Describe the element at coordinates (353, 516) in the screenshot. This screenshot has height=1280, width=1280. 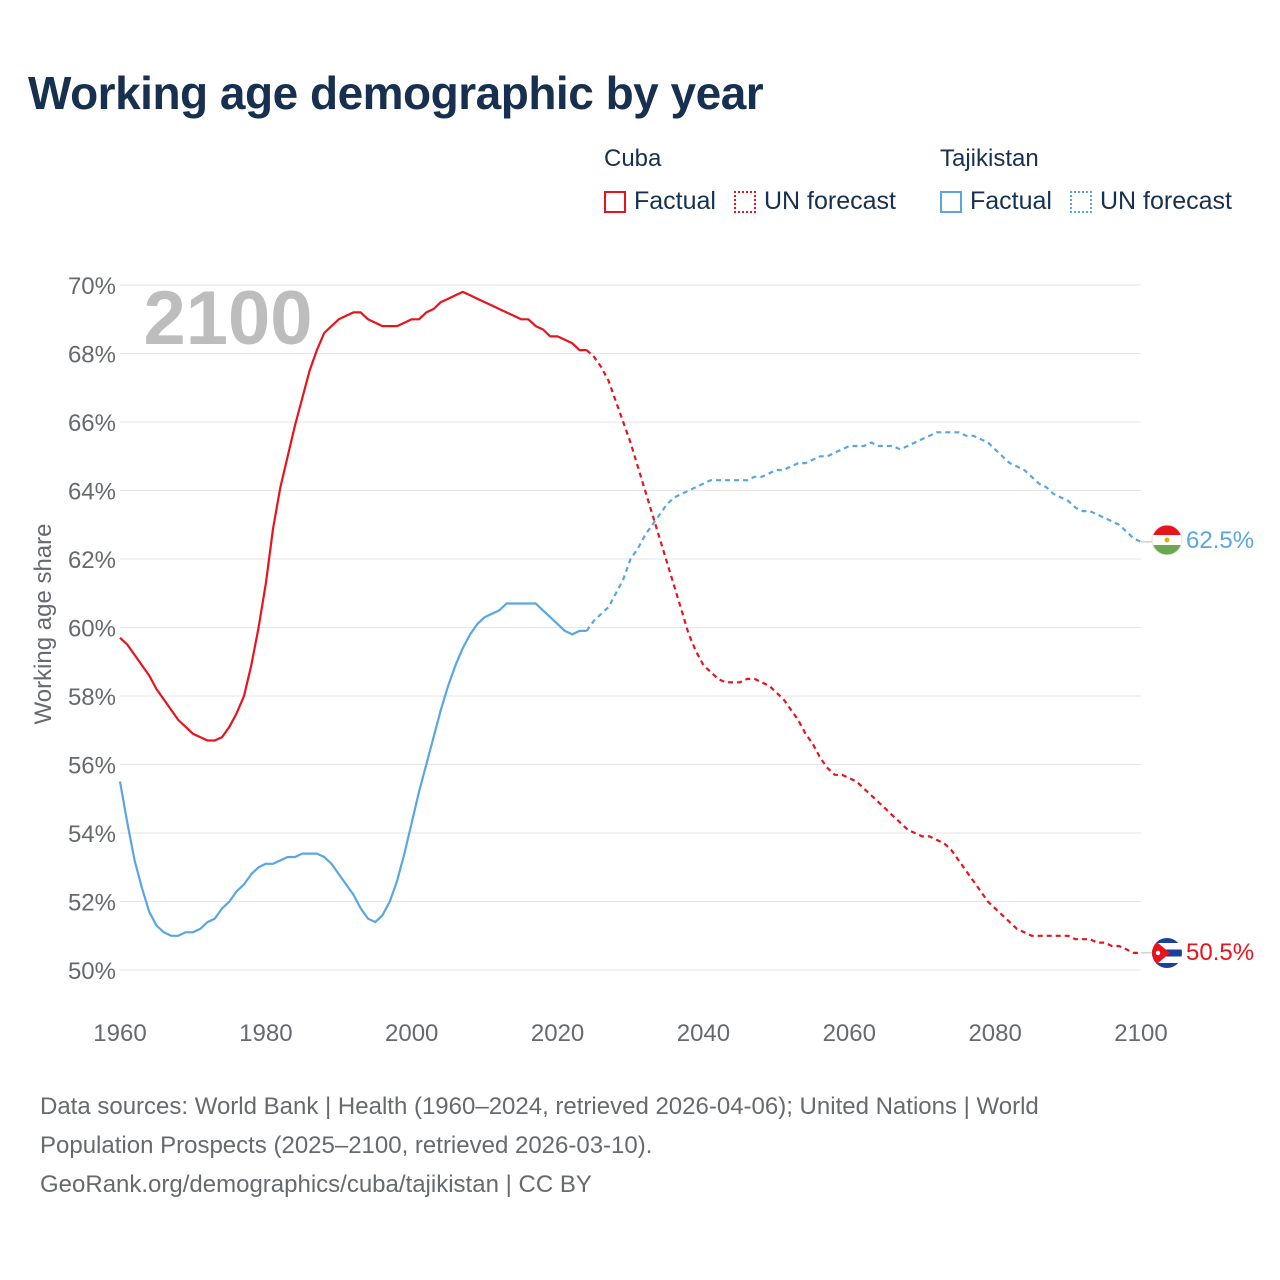
I see `cuba-factual-line` at that location.